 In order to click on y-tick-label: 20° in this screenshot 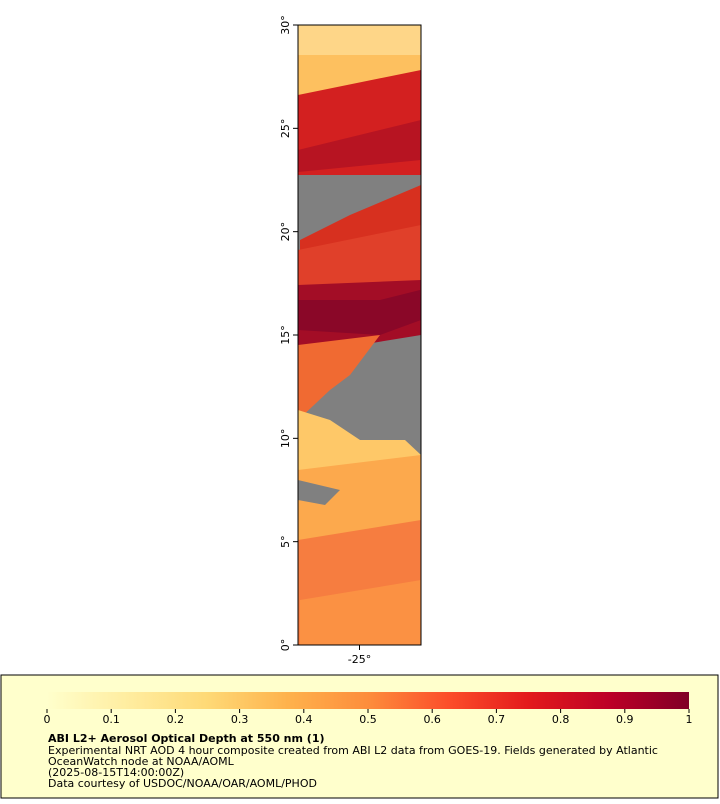, I will do `click(285, 232)`.